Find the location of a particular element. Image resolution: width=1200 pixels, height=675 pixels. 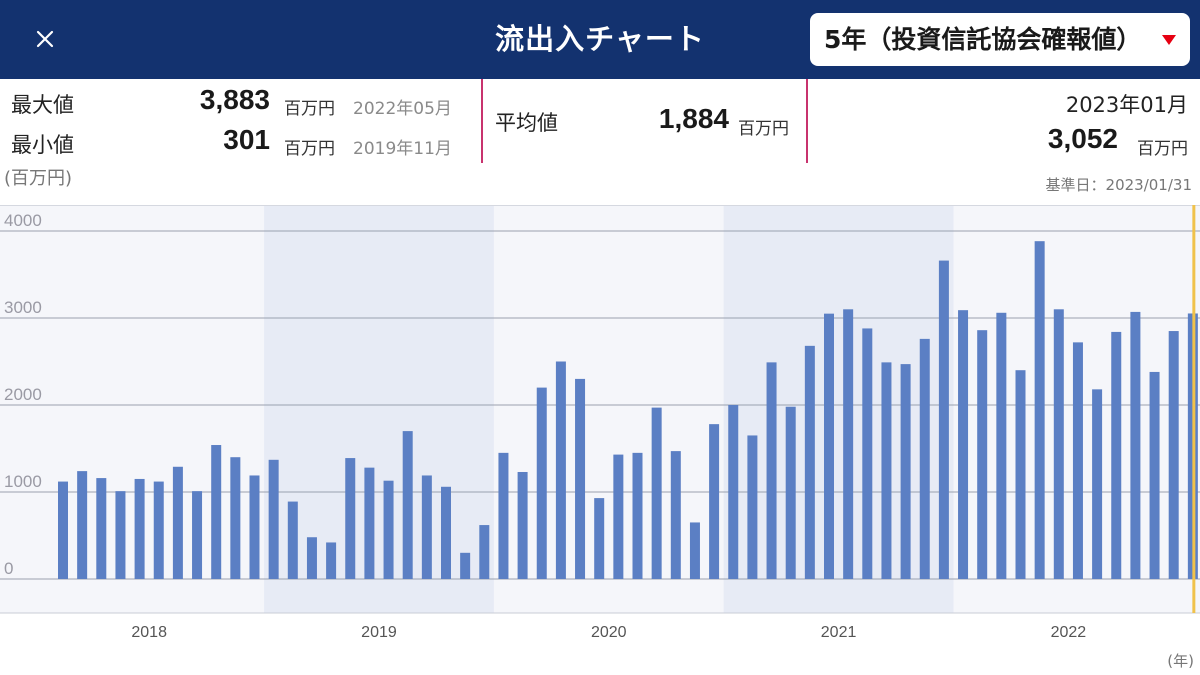

avg-value: 1,884 is located at coordinates (693, 118).